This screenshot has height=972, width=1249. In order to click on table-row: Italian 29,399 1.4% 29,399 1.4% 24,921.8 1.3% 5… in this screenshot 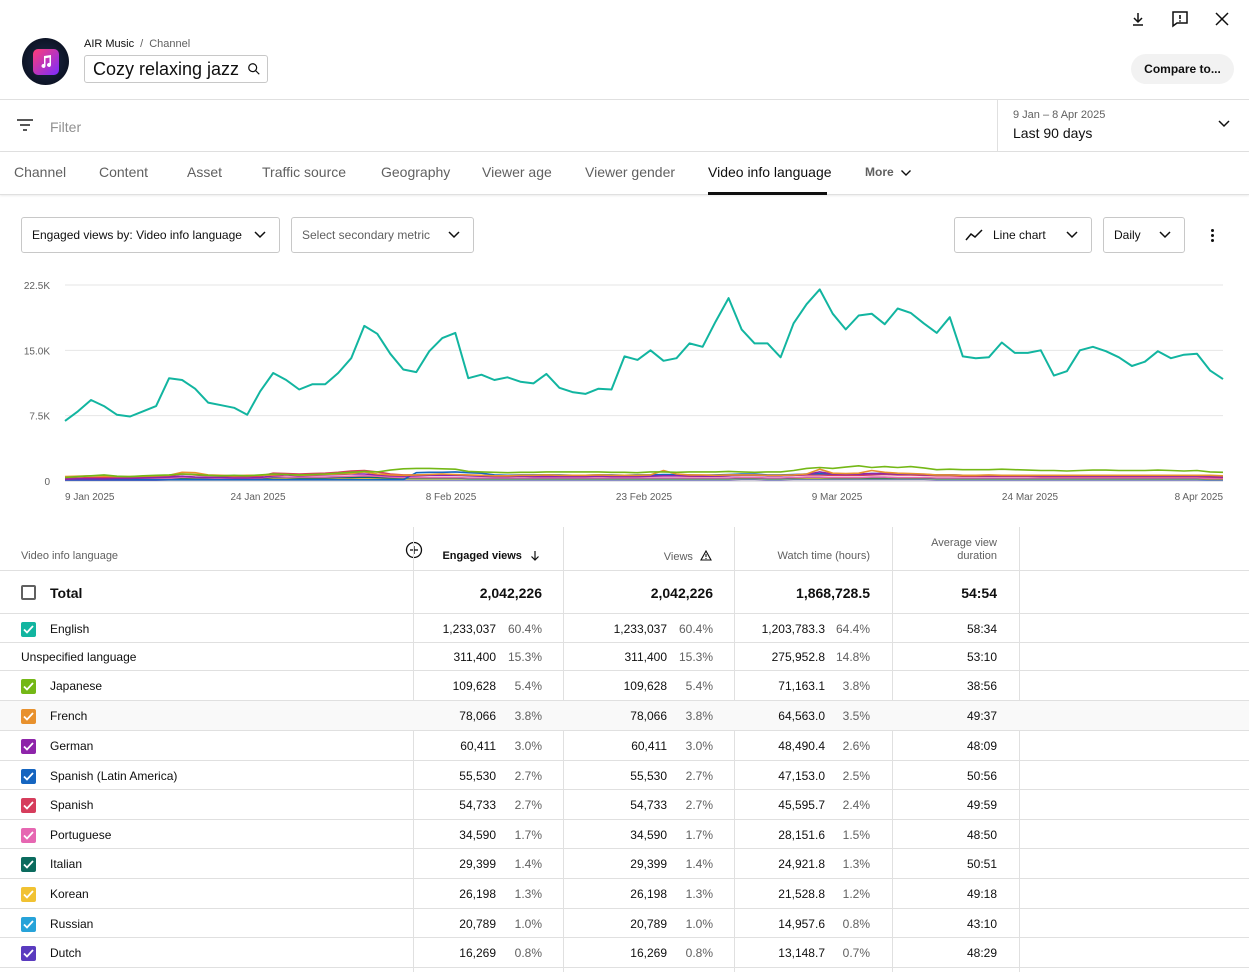, I will do `click(624, 864)`.